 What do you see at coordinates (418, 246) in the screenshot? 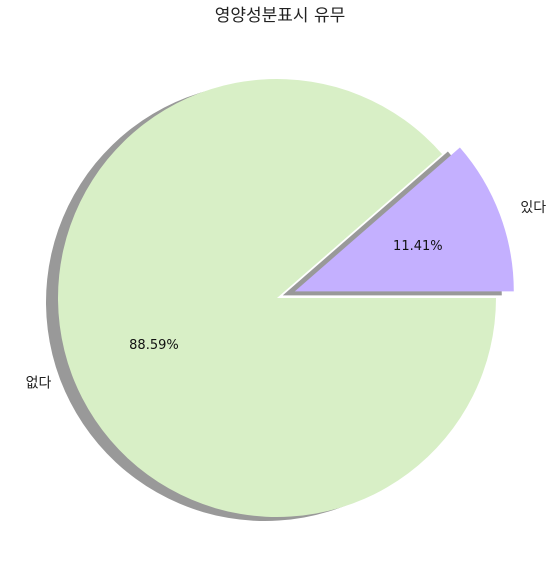
I see `pie-percent-label-0: 11.41%` at bounding box center [418, 246].